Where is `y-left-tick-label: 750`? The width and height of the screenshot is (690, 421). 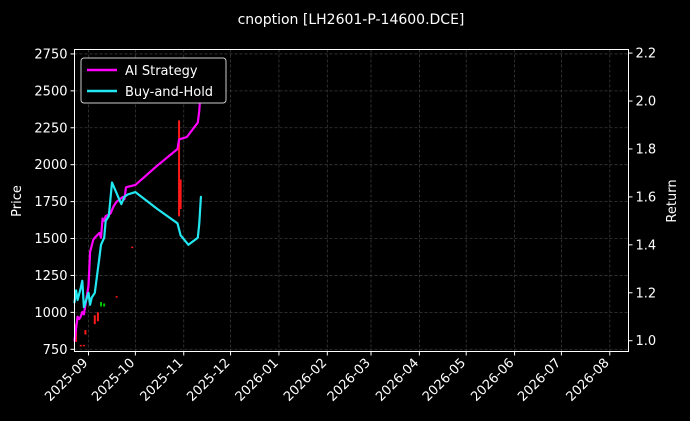
y-left-tick-label: 750 is located at coordinates (55, 350).